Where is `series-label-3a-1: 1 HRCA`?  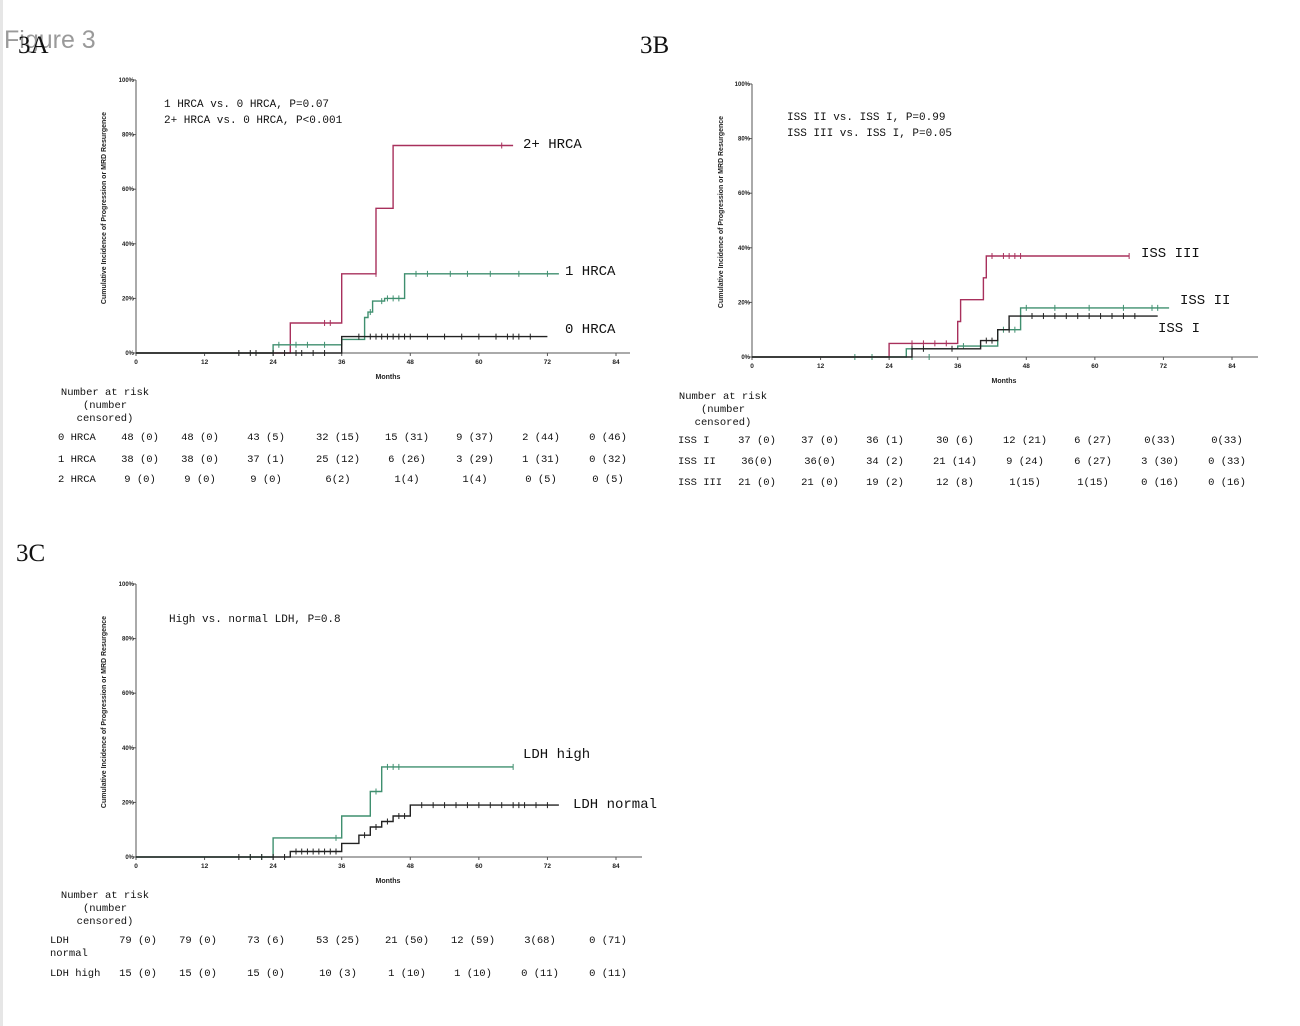 series-label-3a-1: 1 HRCA is located at coordinates (590, 272).